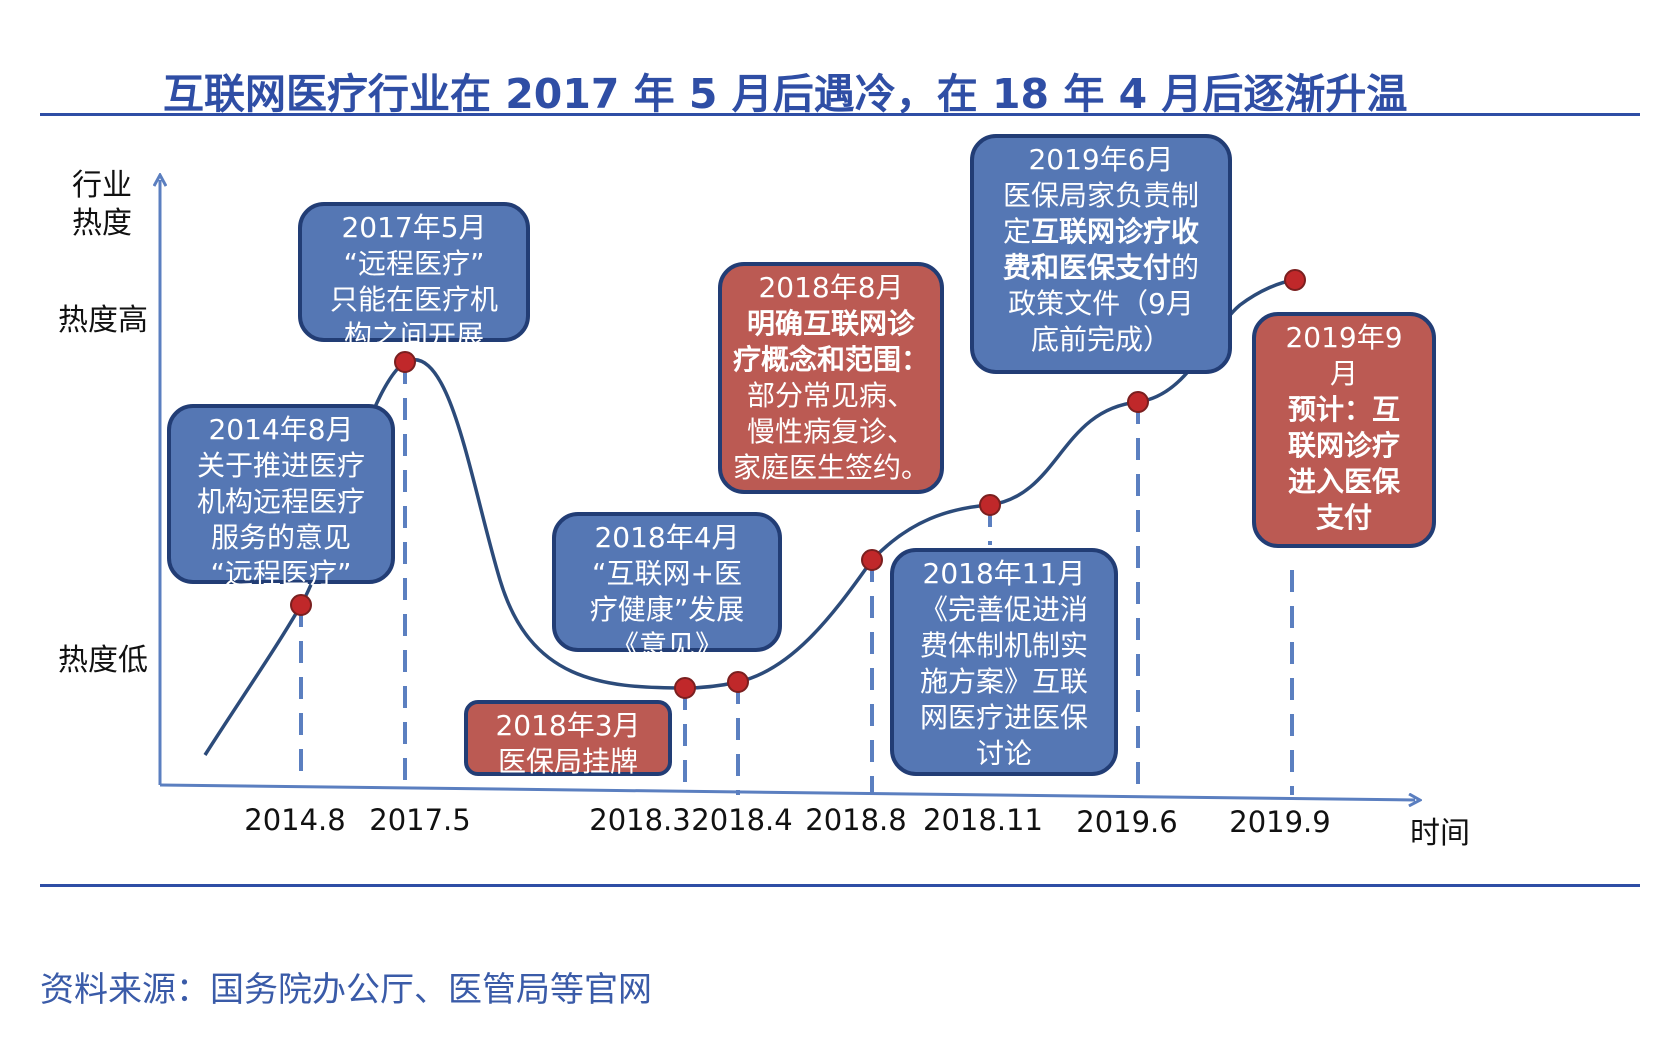 The height and width of the screenshot is (1044, 1656). Describe the element at coordinates (1344, 337) in the screenshot. I see `event-date: 2019年9` at that location.